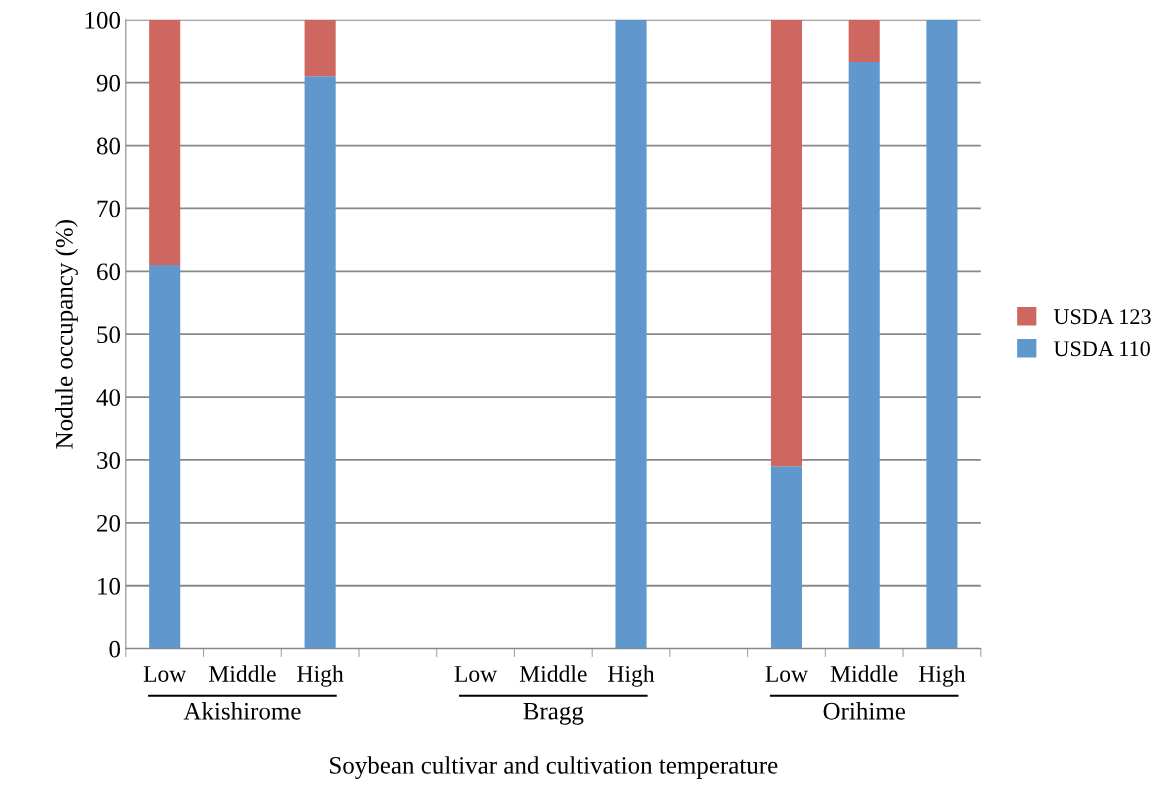 This screenshot has height=791, width=1176. What do you see at coordinates (1101, 349) in the screenshot?
I see `legend-label: USDA 110` at bounding box center [1101, 349].